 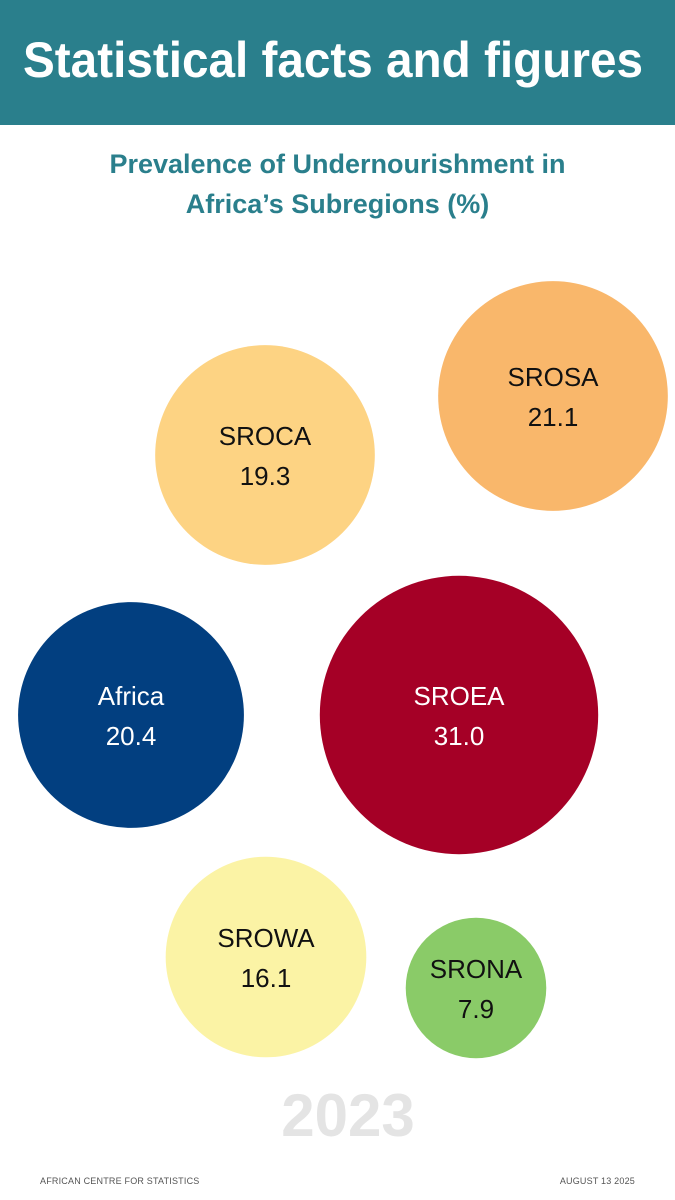 What do you see at coordinates (553, 417) in the screenshot?
I see `bubble-value: 21.1` at bounding box center [553, 417].